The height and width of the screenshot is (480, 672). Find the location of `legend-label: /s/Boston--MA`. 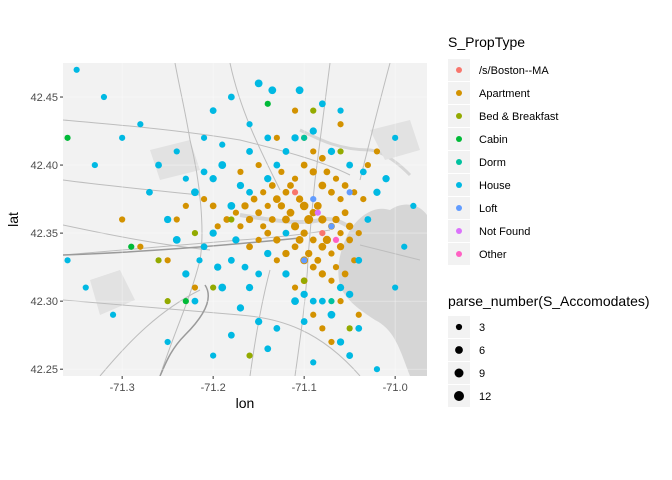

legend-label: /s/Boston--MA is located at coordinates (514, 71).